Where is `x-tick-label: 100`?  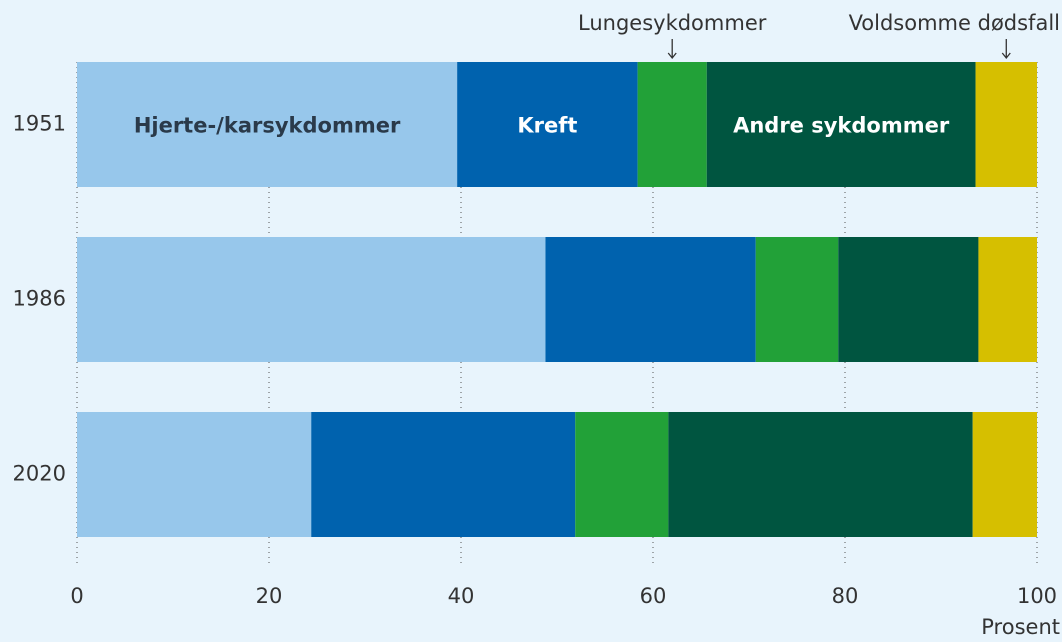 x-tick-label: 100 is located at coordinates (1037, 596).